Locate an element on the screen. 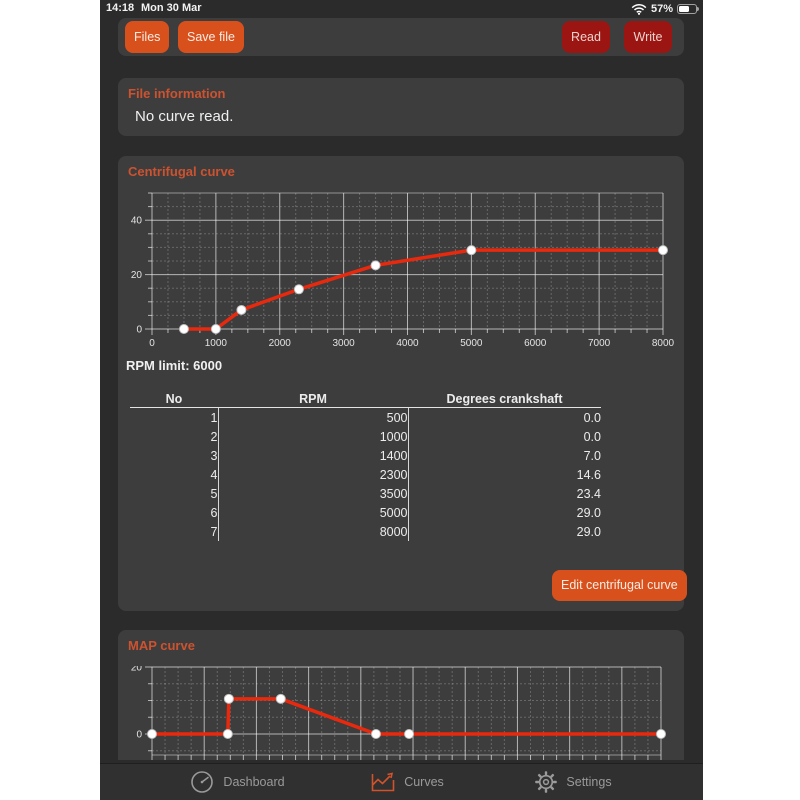 The width and height of the screenshot is (800, 800). rpm-limit-label: RPM limit: 6000 is located at coordinates (174, 365).